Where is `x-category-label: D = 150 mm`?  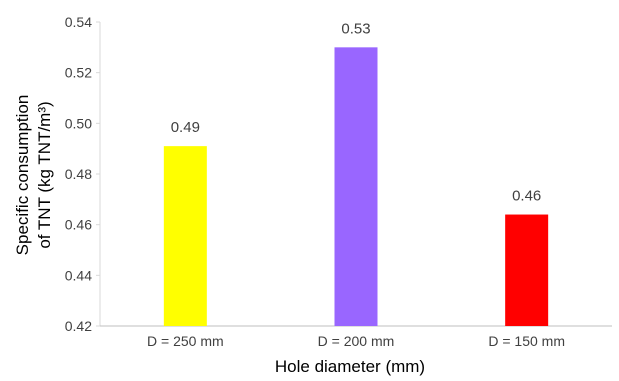 x-category-label: D = 150 mm is located at coordinates (526, 341).